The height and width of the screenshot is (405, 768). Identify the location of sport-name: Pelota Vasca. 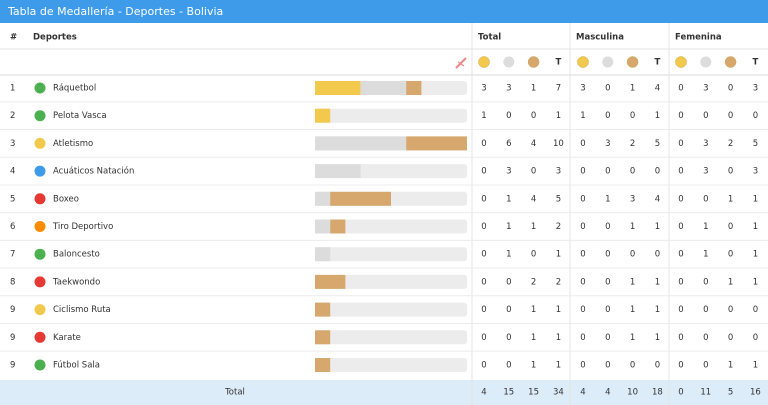
(80, 116).